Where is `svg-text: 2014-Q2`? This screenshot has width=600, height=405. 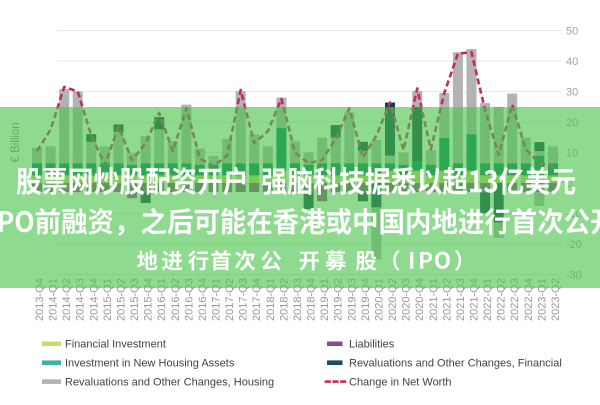
svg-text: 2014-Q2 is located at coordinates (67, 299).